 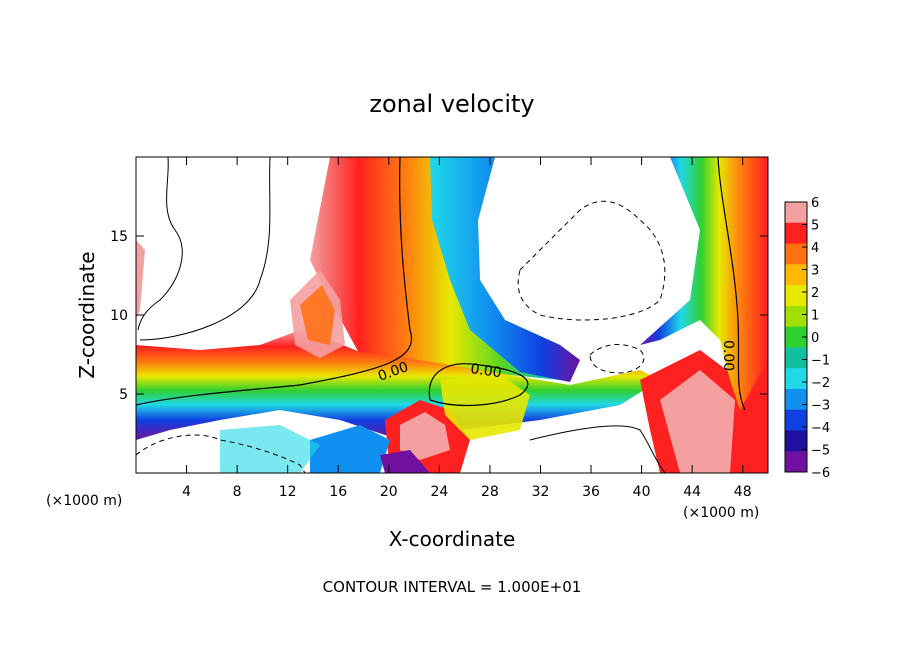 What do you see at coordinates (820, 383) in the screenshot?
I see `colorbar-label: −2` at bounding box center [820, 383].